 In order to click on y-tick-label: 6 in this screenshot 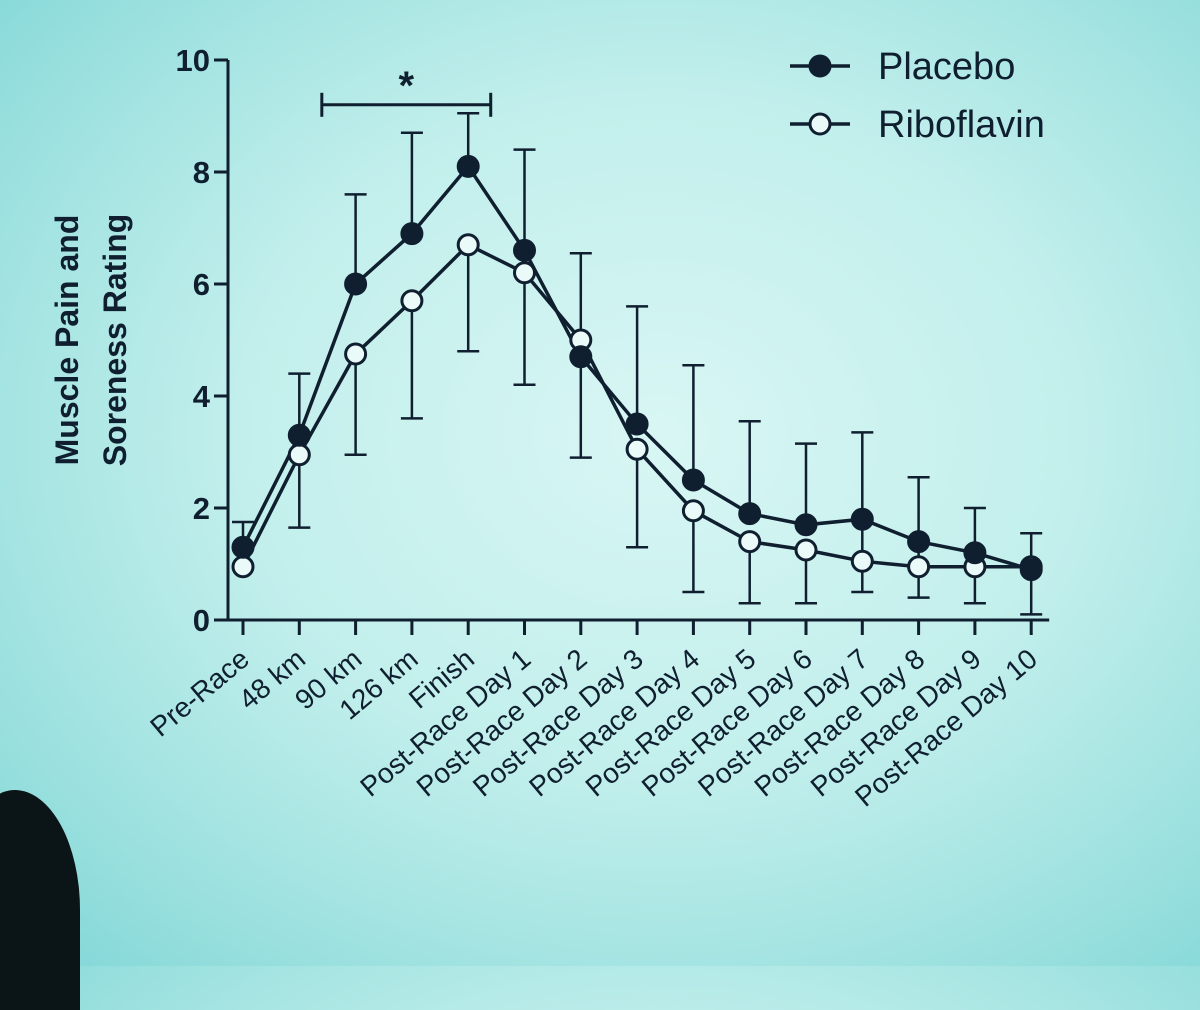, I will do `click(201, 284)`.